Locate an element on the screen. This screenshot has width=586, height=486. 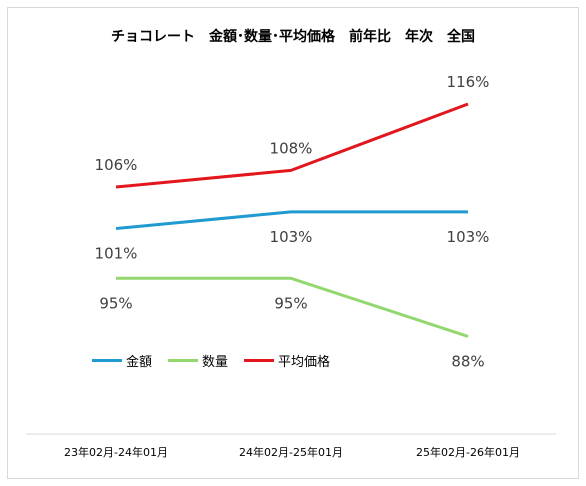
chart-title: チョコレート 金額･数量･平均価格 前年比 年次 全国 is located at coordinates (293, 37).